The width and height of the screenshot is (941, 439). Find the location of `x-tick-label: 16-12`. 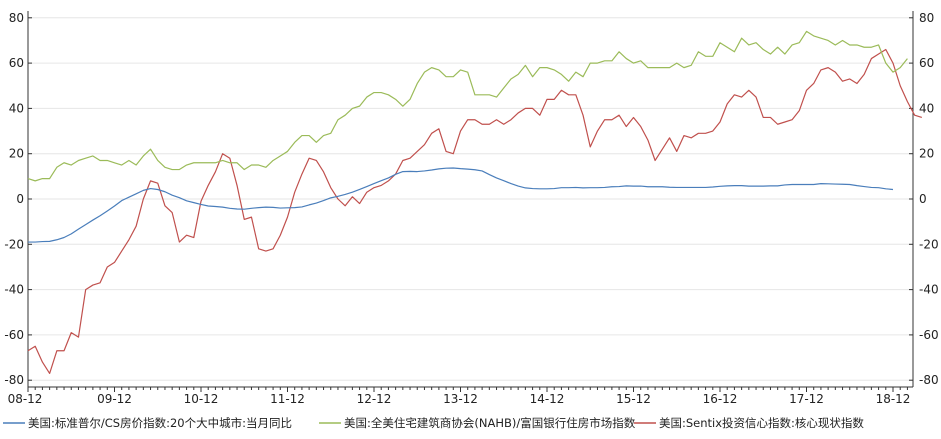

x-tick-label: 16-12 is located at coordinates (720, 399).